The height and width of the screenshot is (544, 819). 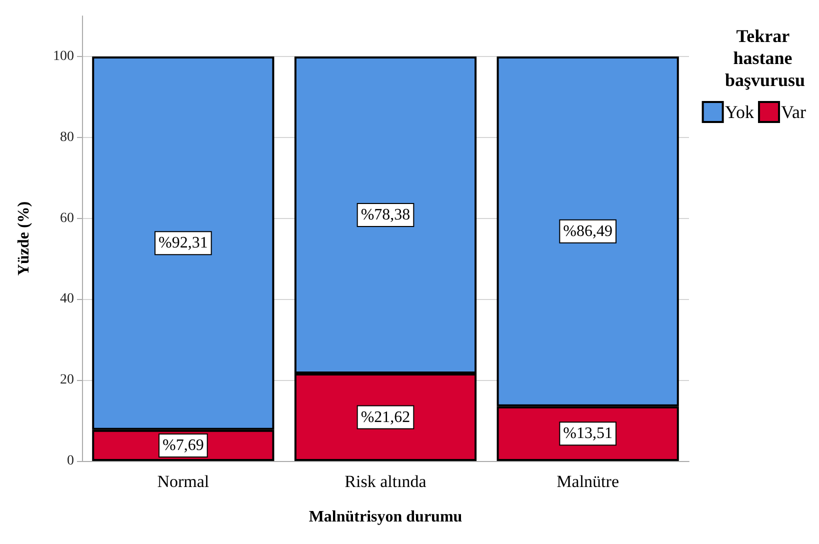 I want to click on data-label: %78,38, so click(x=385, y=215).